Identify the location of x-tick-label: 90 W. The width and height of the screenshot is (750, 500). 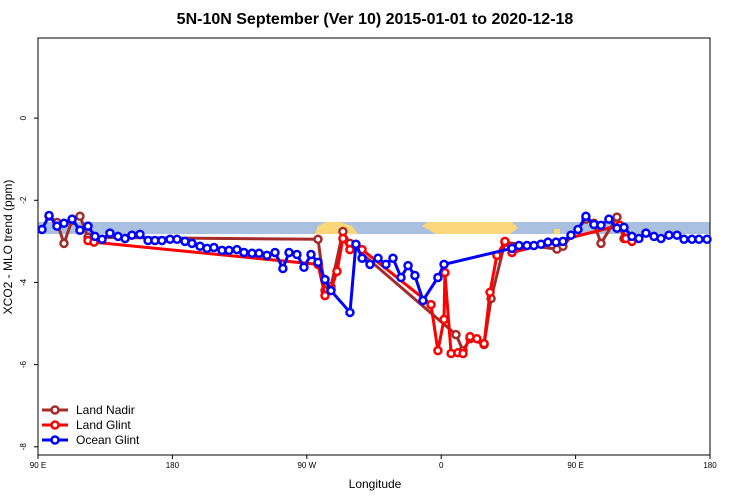
(306, 465).